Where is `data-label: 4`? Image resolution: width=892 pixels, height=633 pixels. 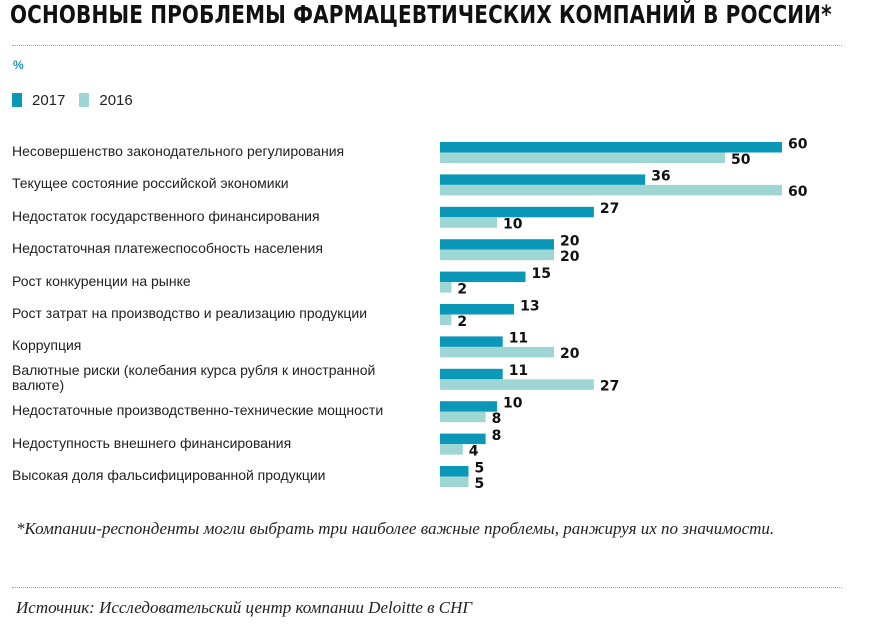
data-label: 4 is located at coordinates (474, 451).